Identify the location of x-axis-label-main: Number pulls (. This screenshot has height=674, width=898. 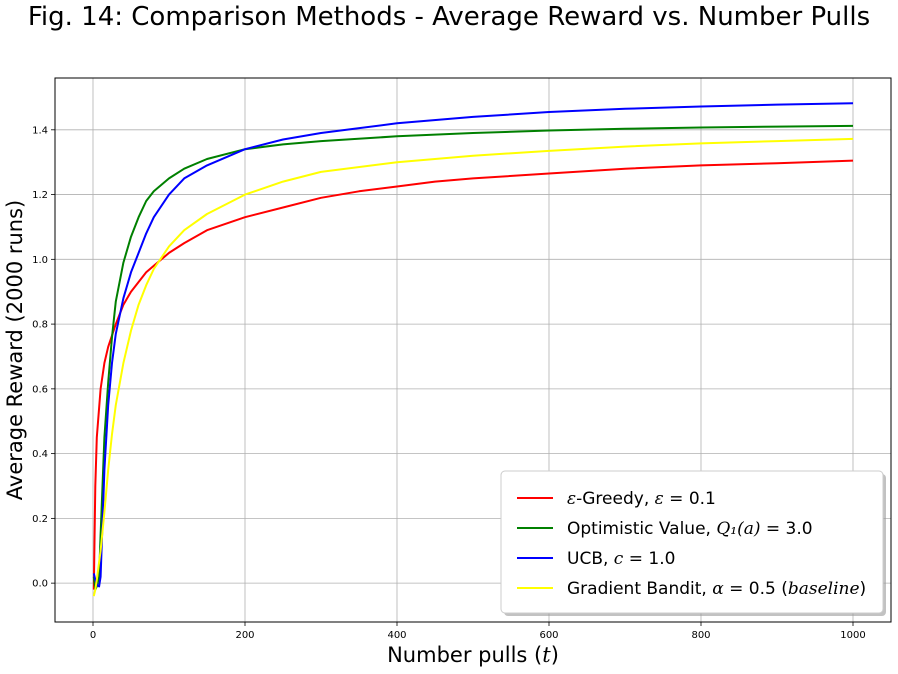
(464, 655).